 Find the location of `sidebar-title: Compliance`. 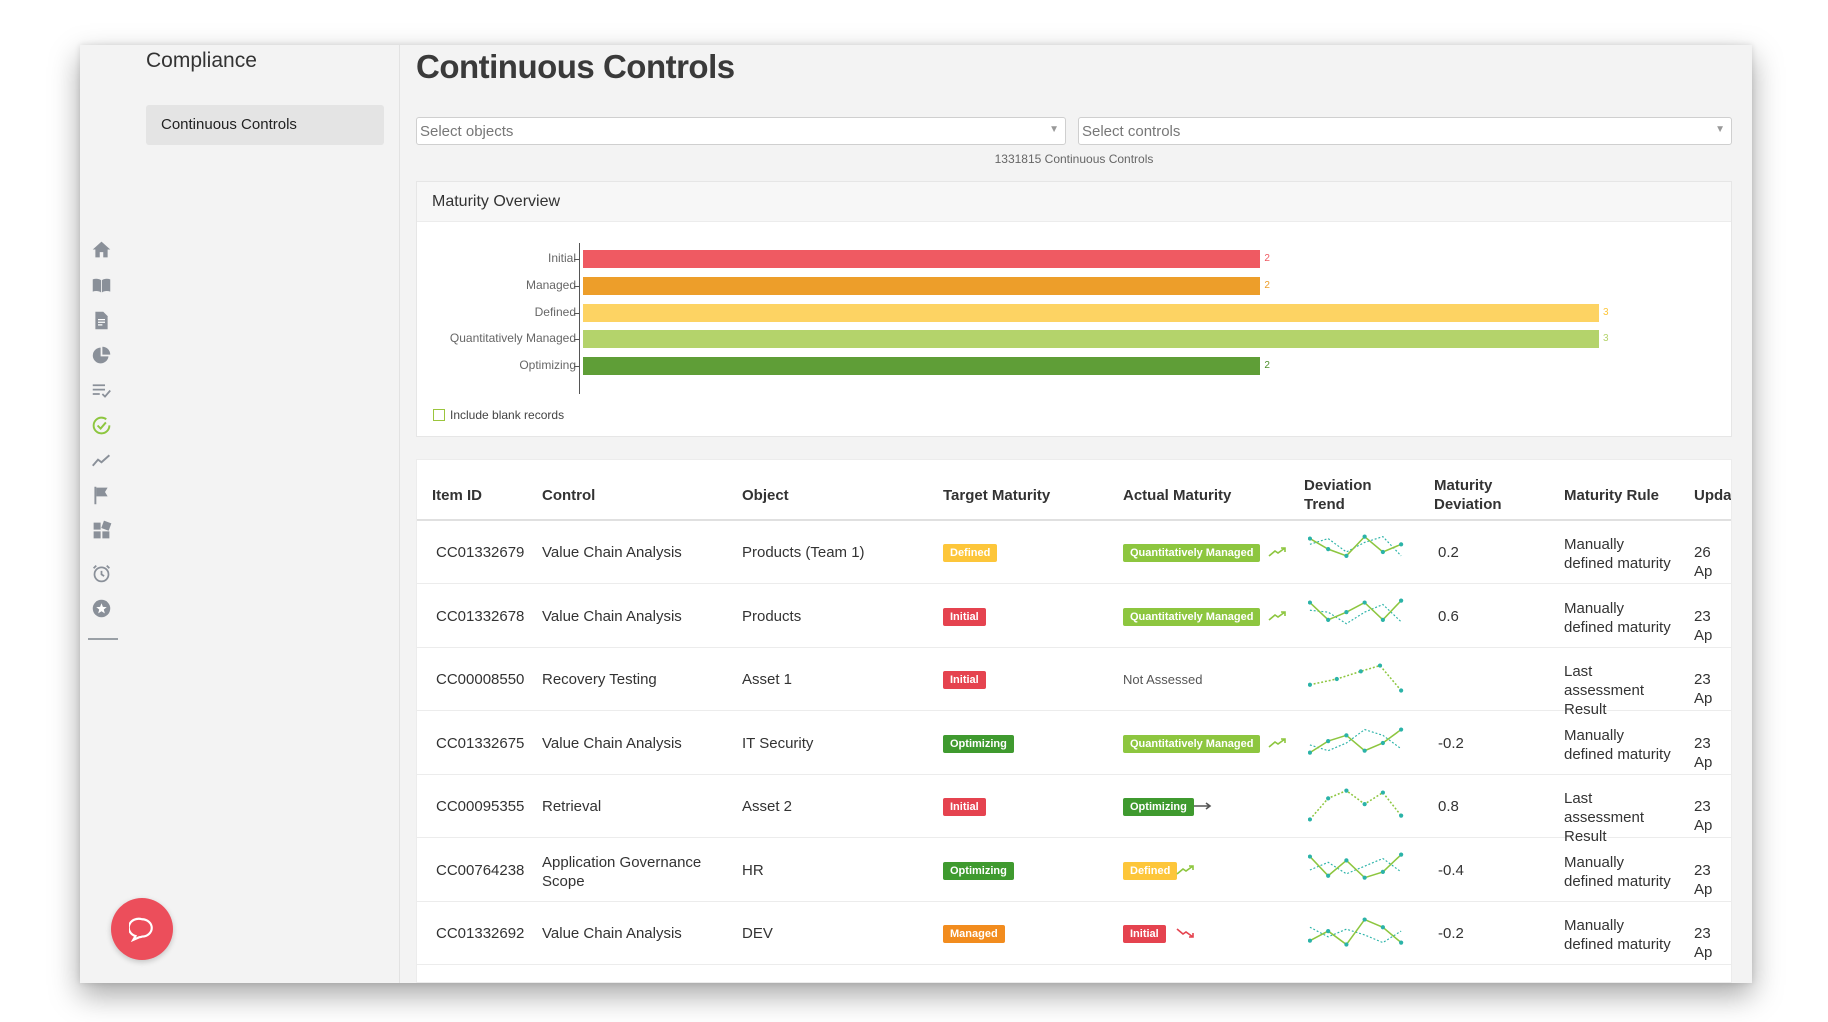

sidebar-title: Compliance is located at coordinates (201, 60).